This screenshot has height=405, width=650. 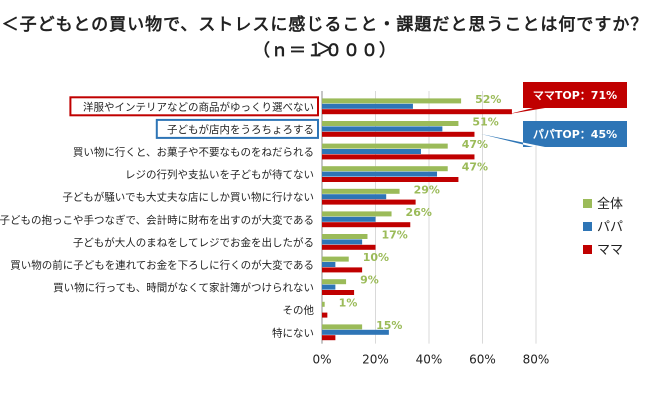 I want to click on callout-mama-label: ママTOP：71%, so click(x=575, y=95).